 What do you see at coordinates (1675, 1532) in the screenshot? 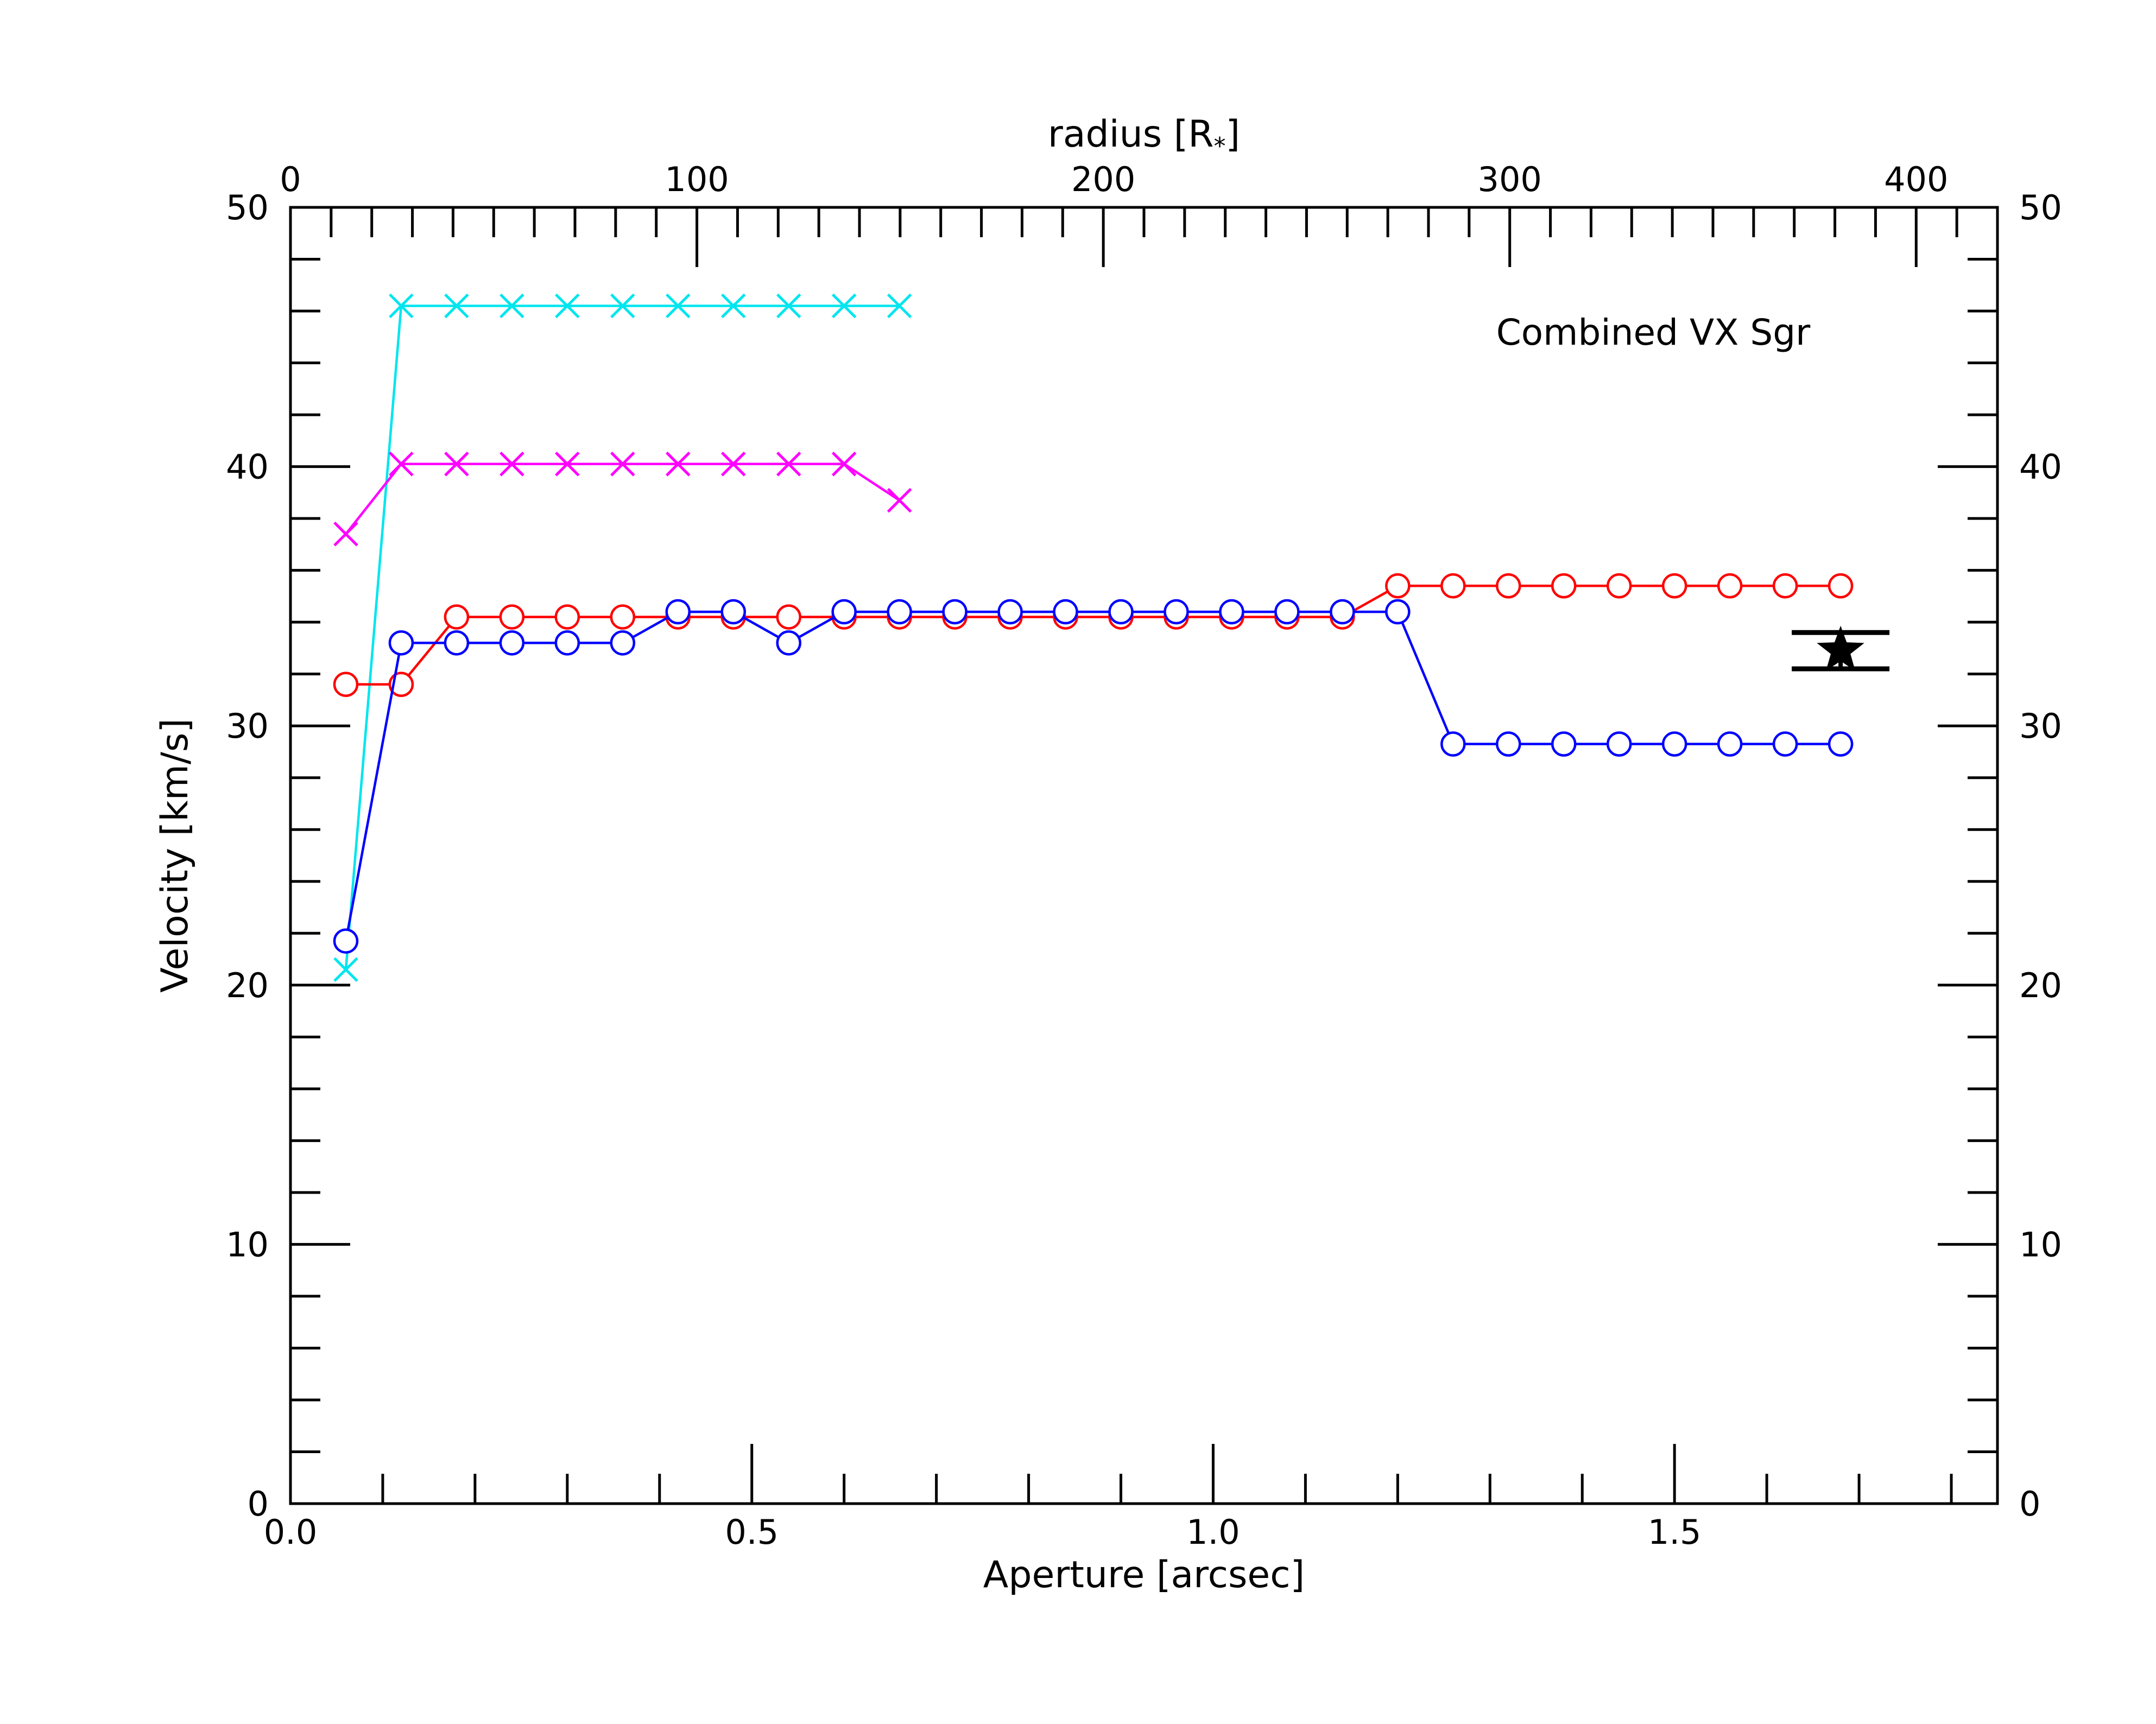
I see `x-tick-label: 1.5` at bounding box center [1675, 1532].